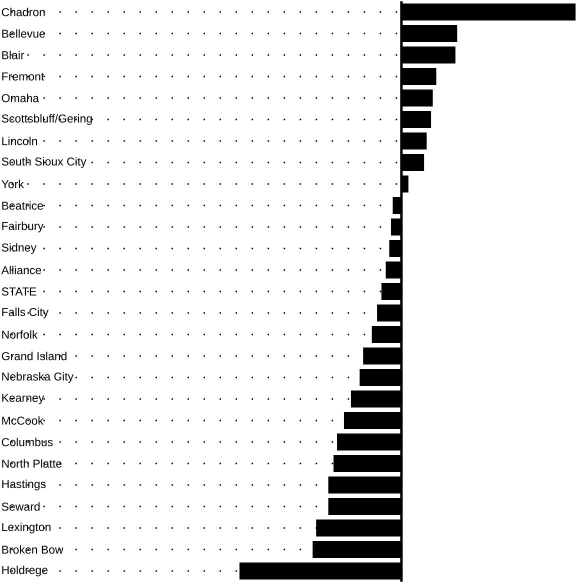 Image resolution: width=582 pixels, height=583 pixels. What do you see at coordinates (20, 141) in the screenshot?
I see `y-tick-label: Lincoln` at bounding box center [20, 141].